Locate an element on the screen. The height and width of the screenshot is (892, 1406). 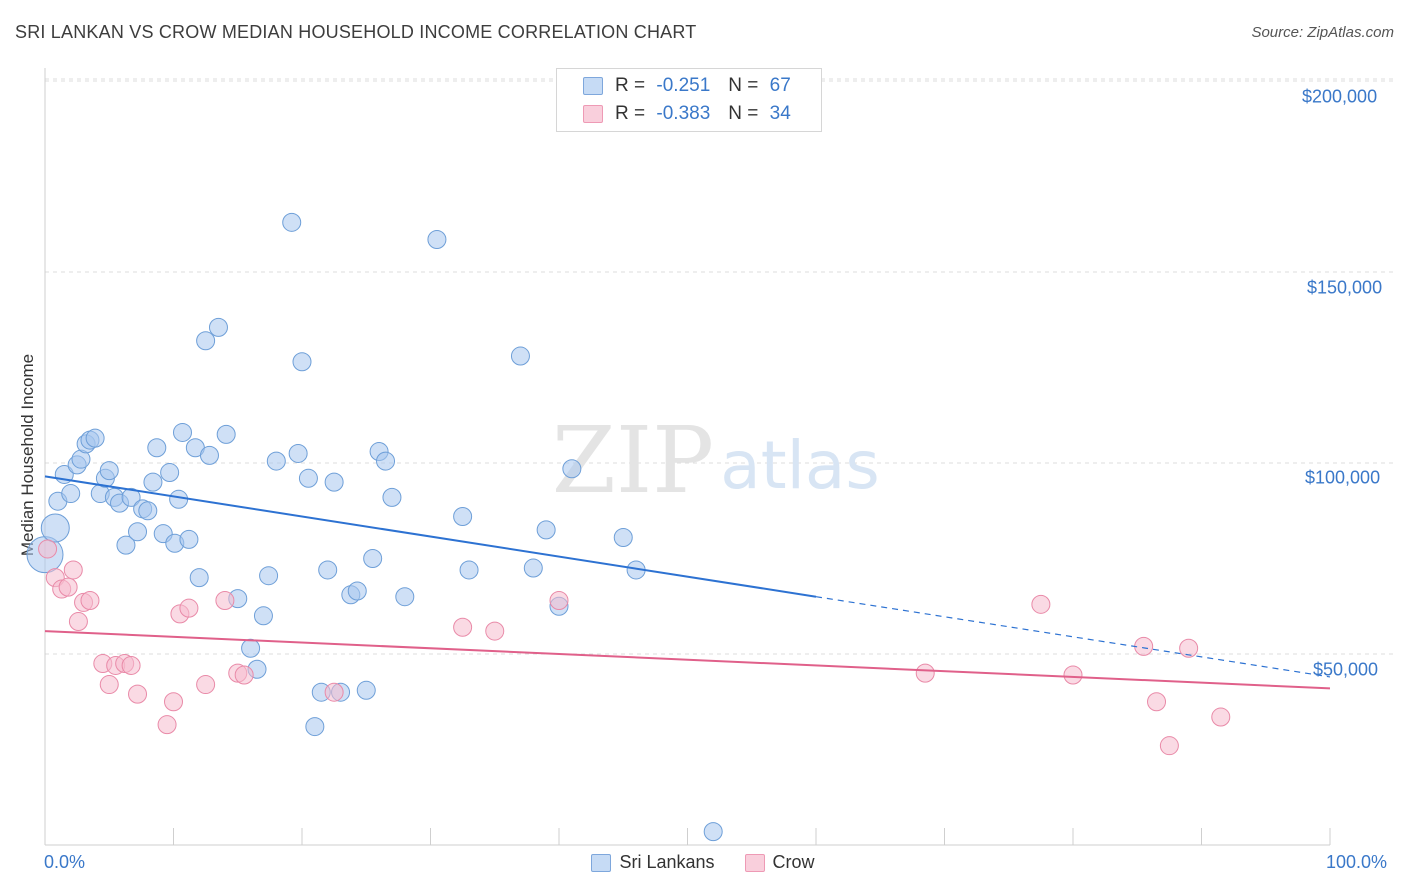
y-tick-label: $100,000 is located at coordinates (1343, 477).